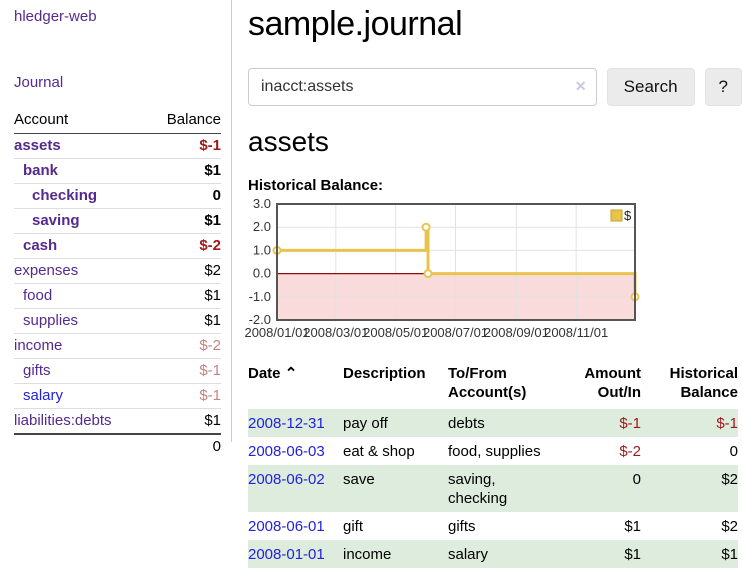 This screenshot has height=582, width=742. I want to click on search-box: ✕, so click(422, 87).